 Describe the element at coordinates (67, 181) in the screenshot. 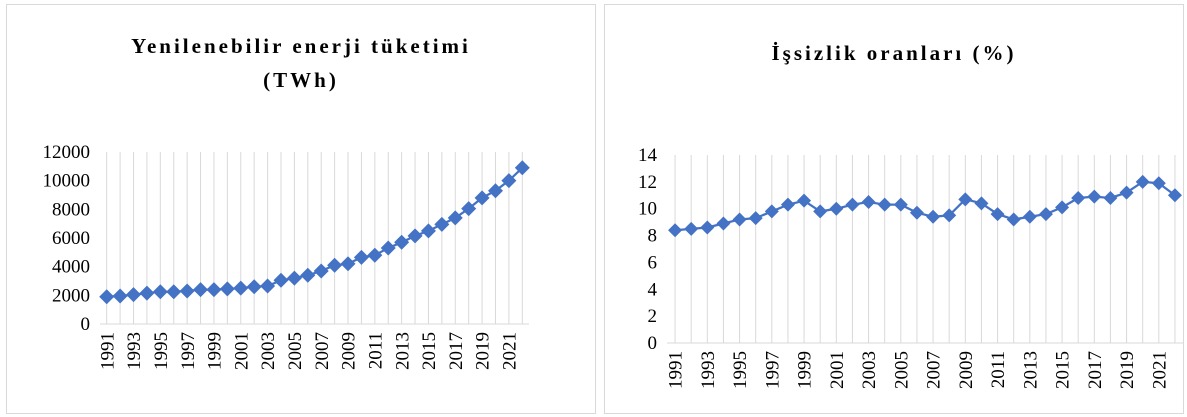

I see `y-tick-label: 10000` at that location.